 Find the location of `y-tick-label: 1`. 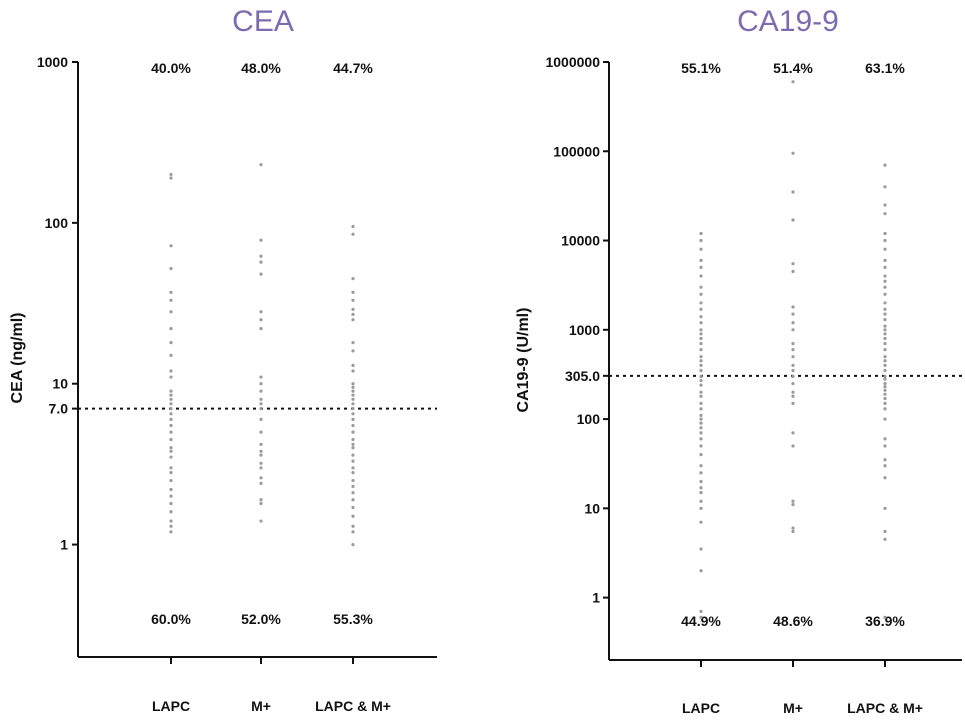

y-tick-label: 1 is located at coordinates (64, 545).